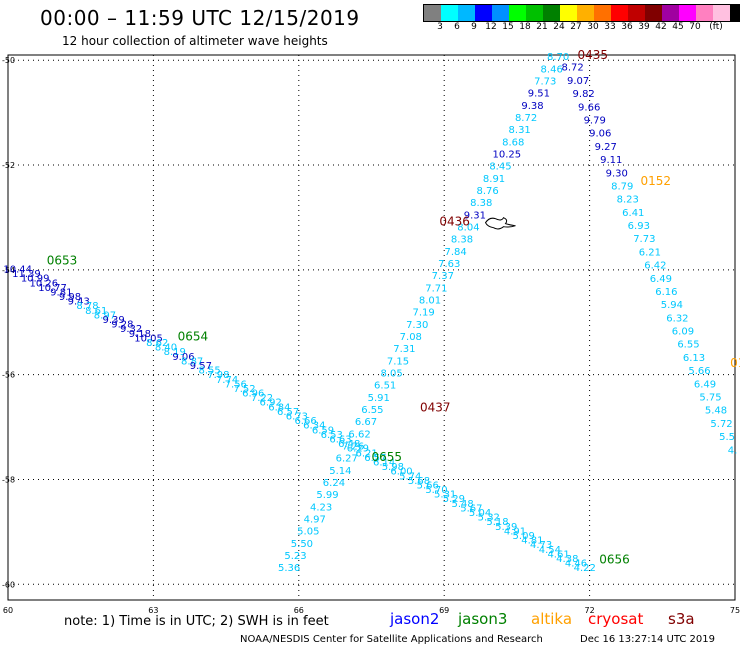 The height and width of the screenshot is (650, 740). What do you see at coordinates (520, 130) in the screenshot?
I see `wave-height-value: 8.31` at bounding box center [520, 130].